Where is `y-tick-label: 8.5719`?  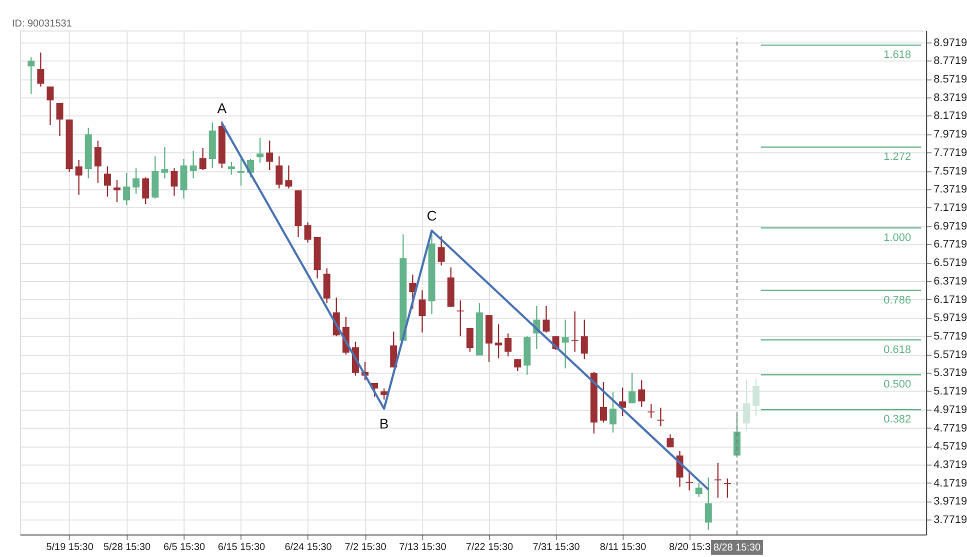
y-tick-label: 8.5719 is located at coordinates (950, 79).